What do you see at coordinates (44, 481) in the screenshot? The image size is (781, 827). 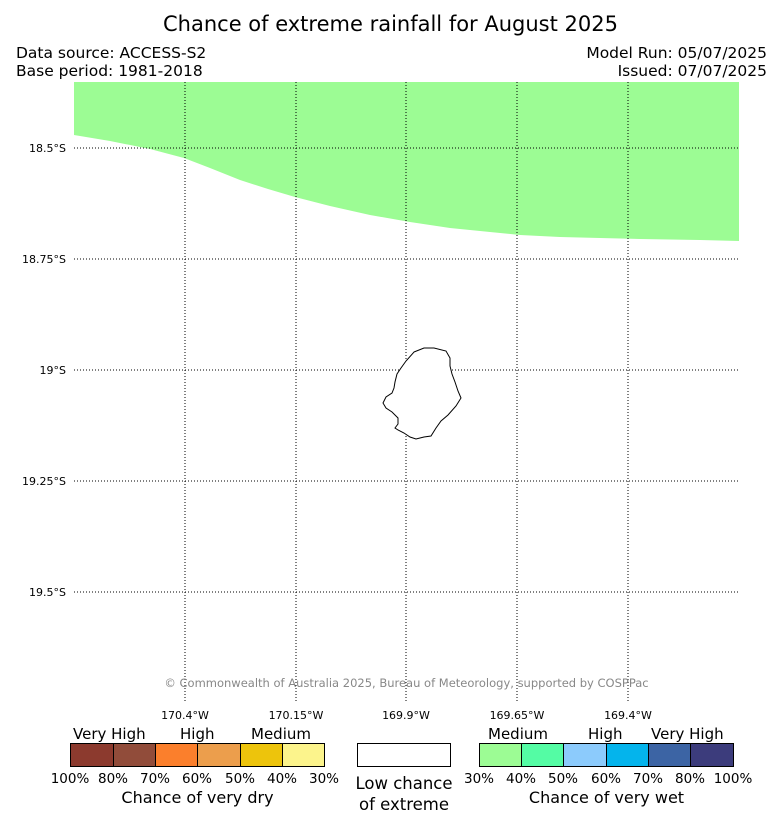 I see `lat-label: 19.25°S` at bounding box center [44, 481].